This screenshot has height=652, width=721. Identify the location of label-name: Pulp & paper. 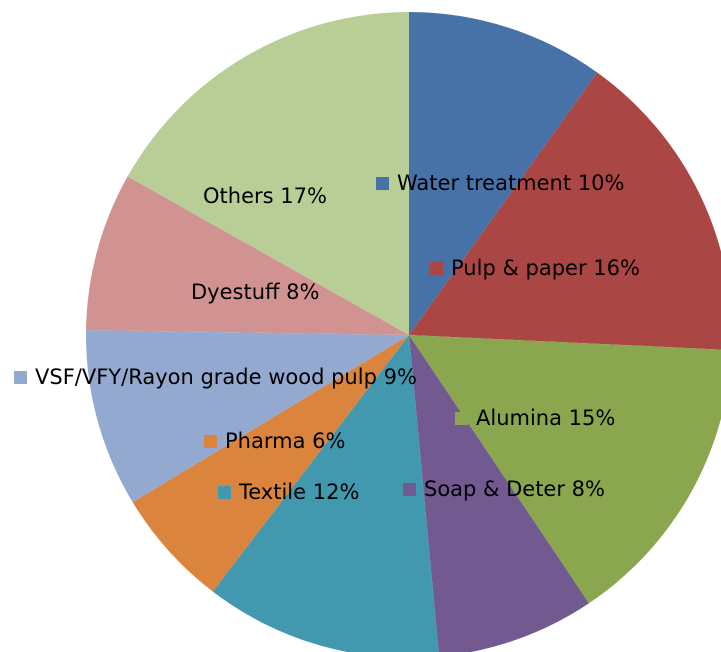
(519, 268).